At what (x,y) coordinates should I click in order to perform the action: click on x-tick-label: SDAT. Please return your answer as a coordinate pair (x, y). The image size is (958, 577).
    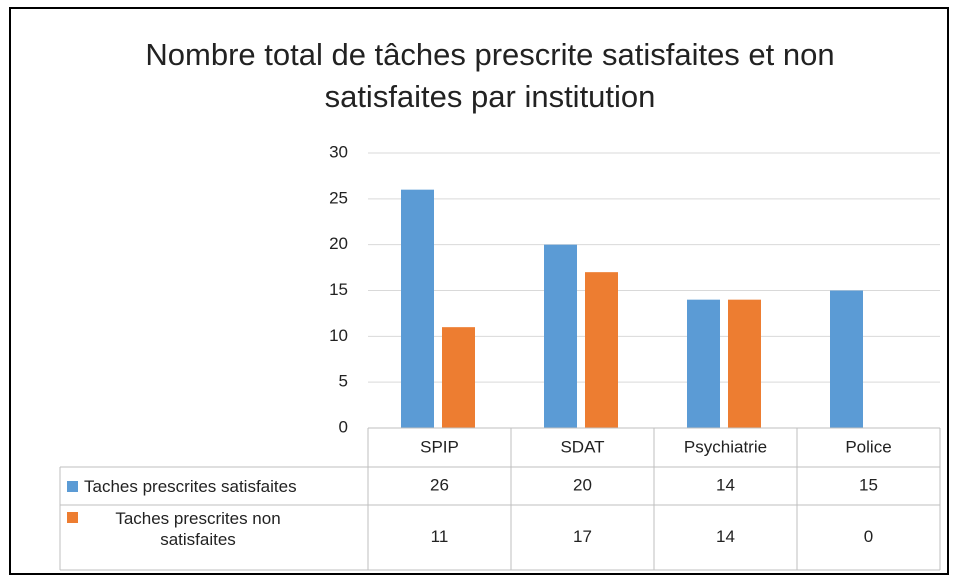
    Looking at the image, I should click on (582, 446).